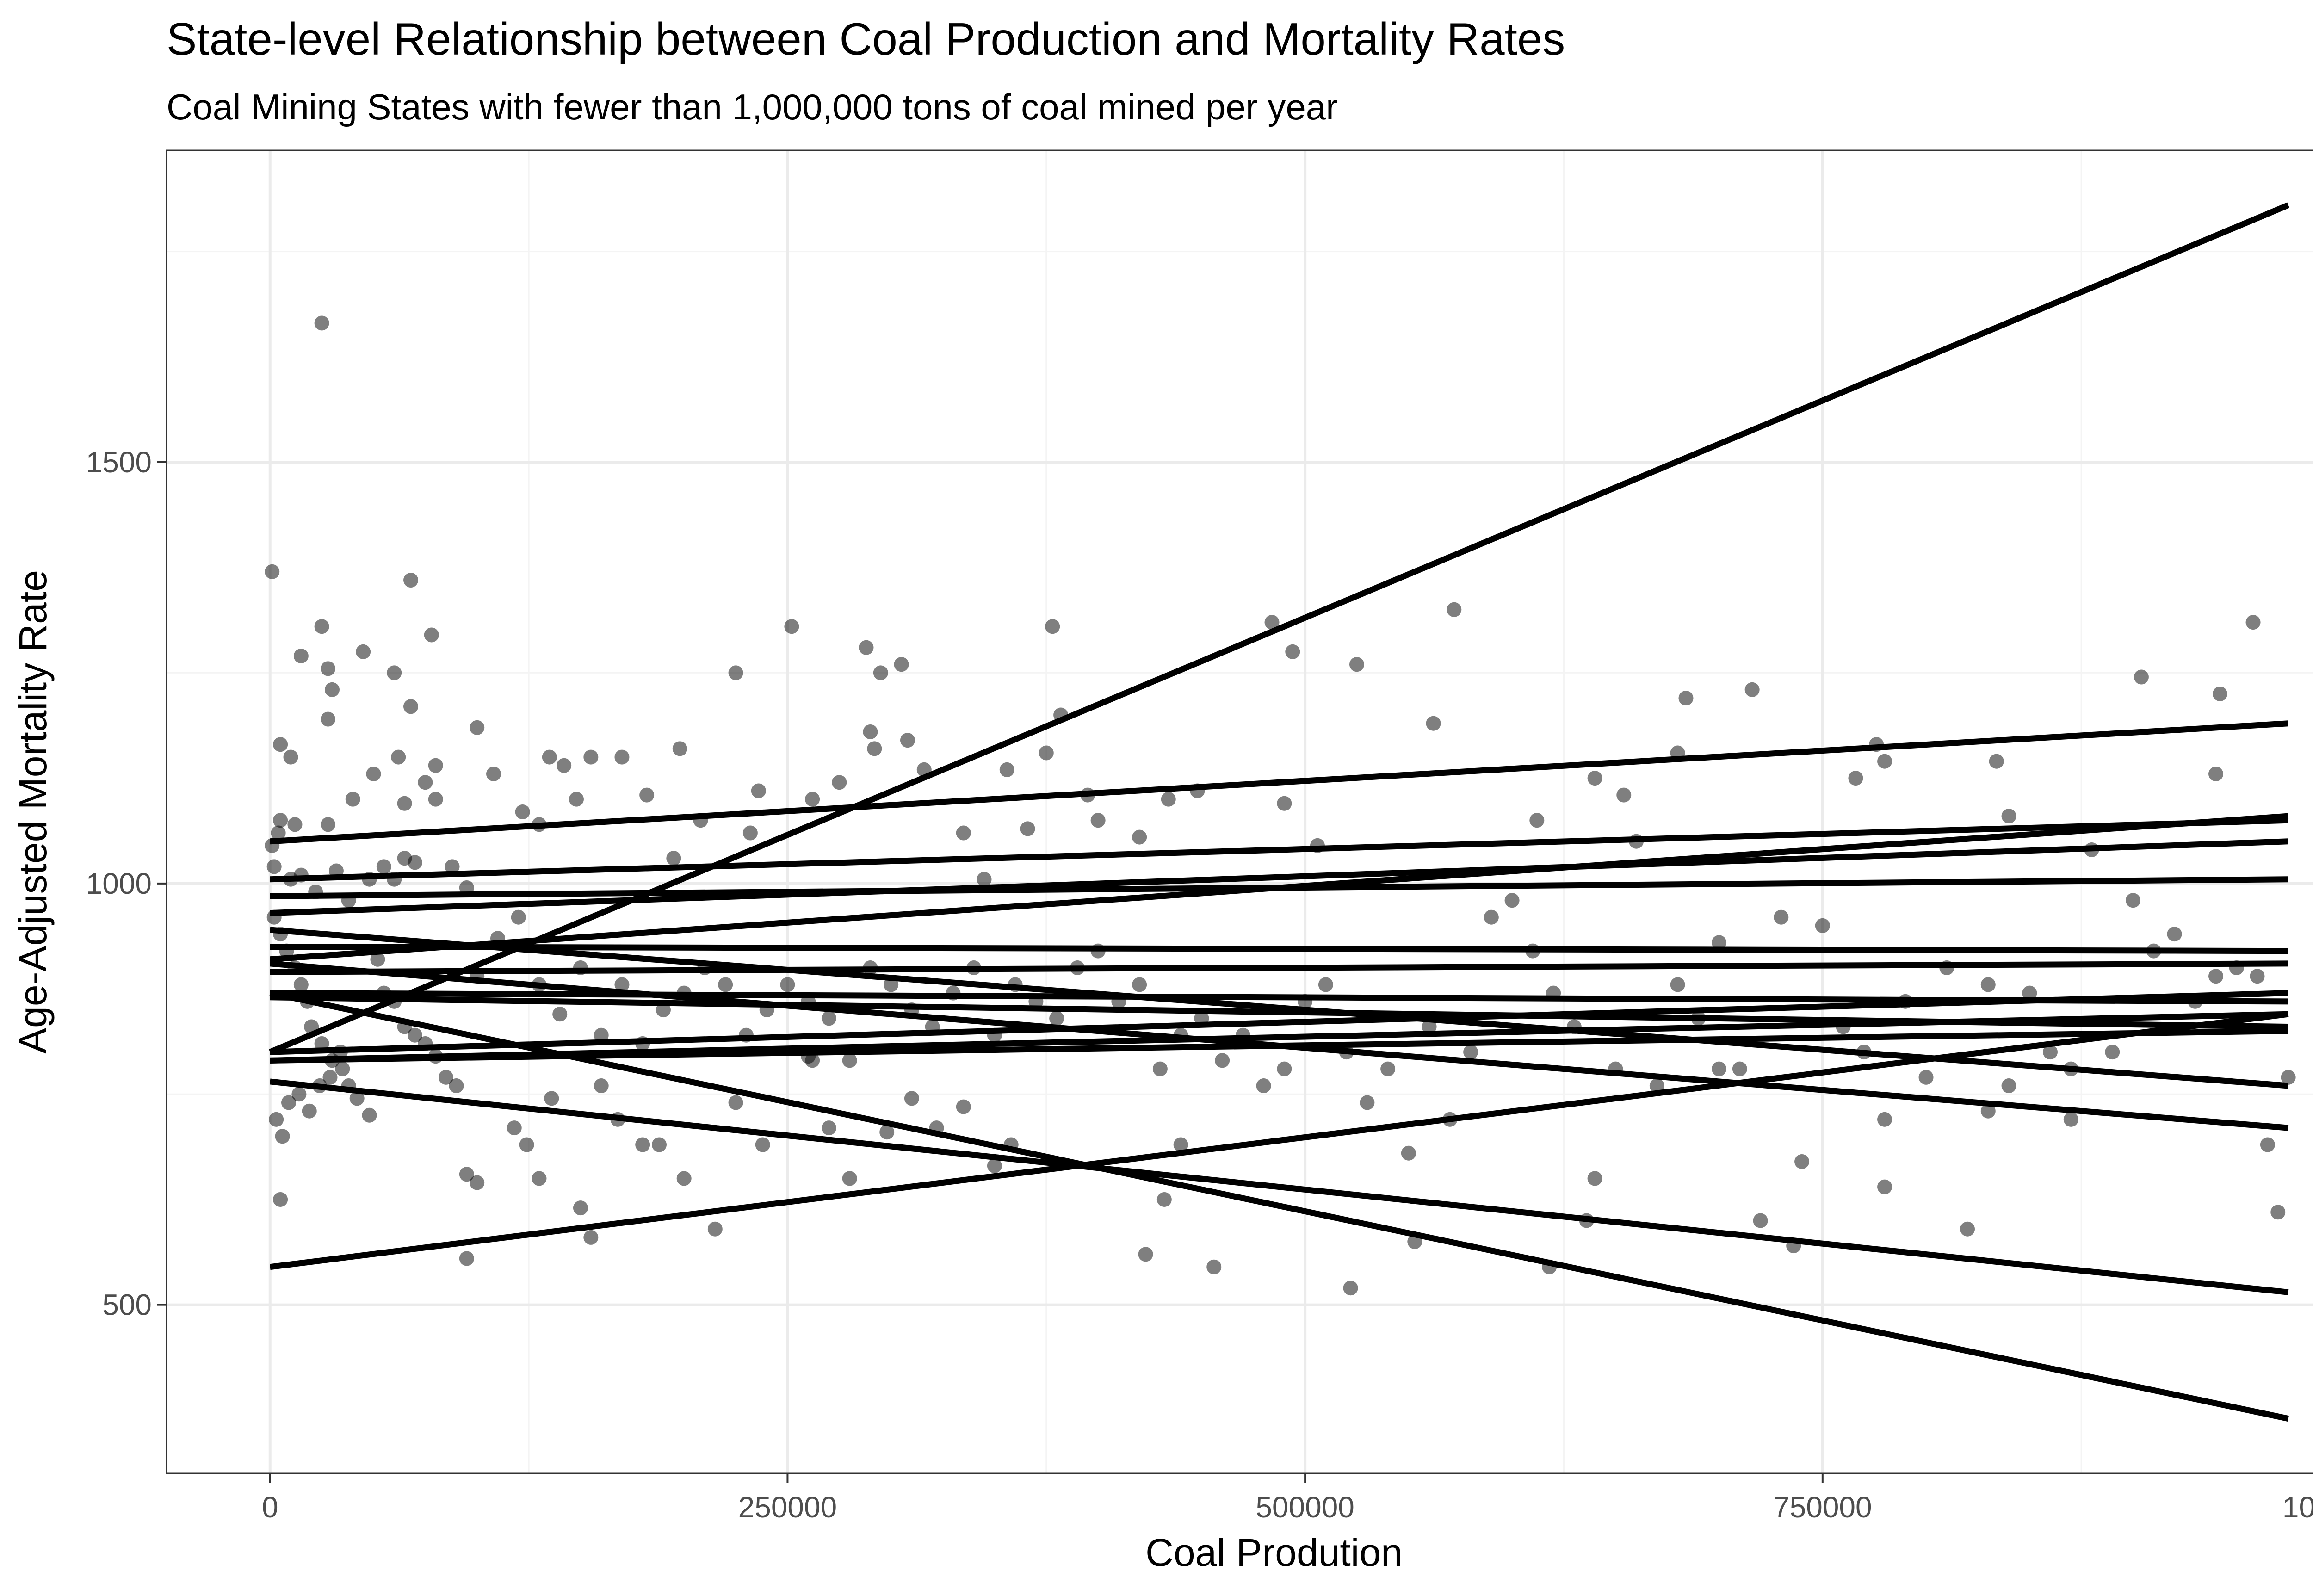 This screenshot has height=1596, width=2313. What do you see at coordinates (1287, 1499) in the screenshot?
I see `x-axis: 0 250000 500000 750000 1000000` at bounding box center [1287, 1499].